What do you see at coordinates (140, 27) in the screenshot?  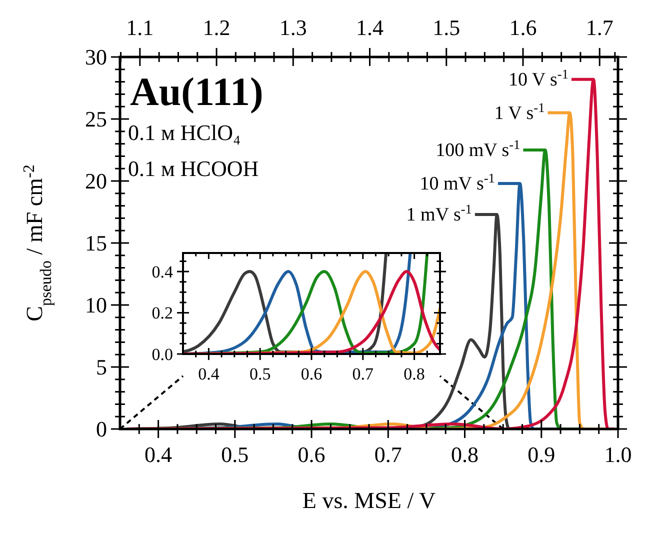 I see `x2-tick-label: 1.1` at bounding box center [140, 27].